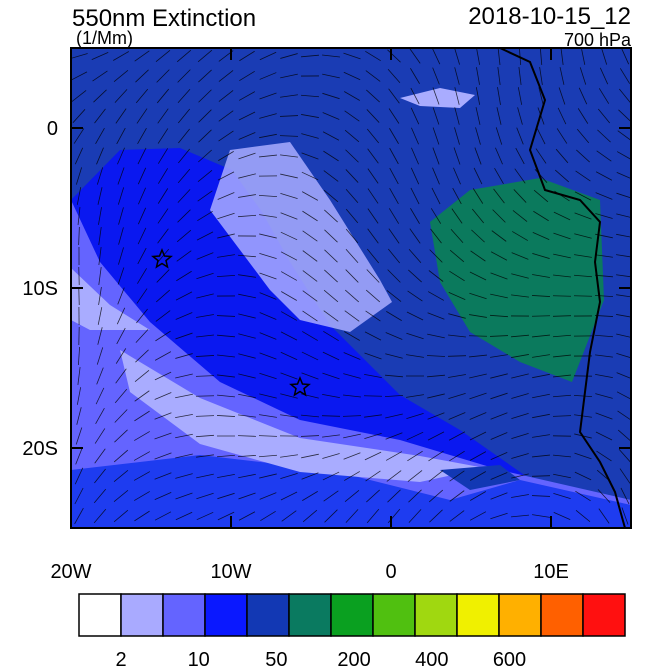  What do you see at coordinates (390, 572) in the screenshot?
I see `x-tick-label: 0` at bounding box center [390, 572].